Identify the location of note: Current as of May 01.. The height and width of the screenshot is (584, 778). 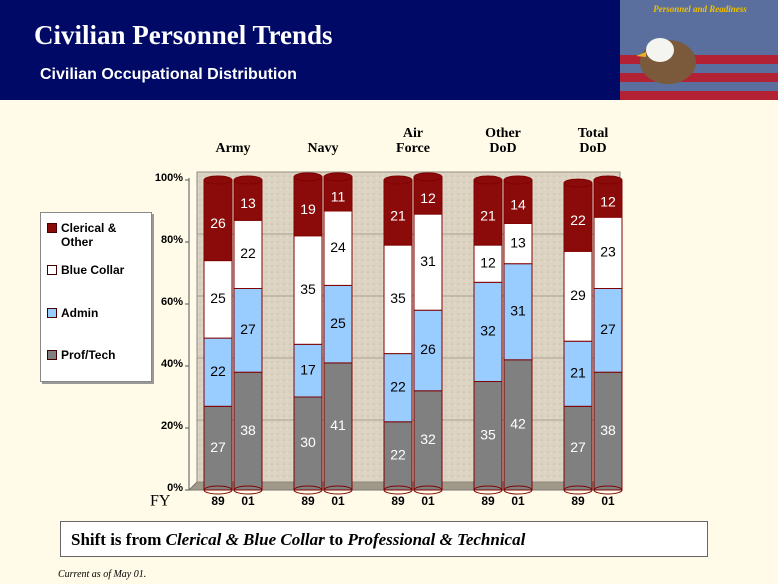
(102, 574).